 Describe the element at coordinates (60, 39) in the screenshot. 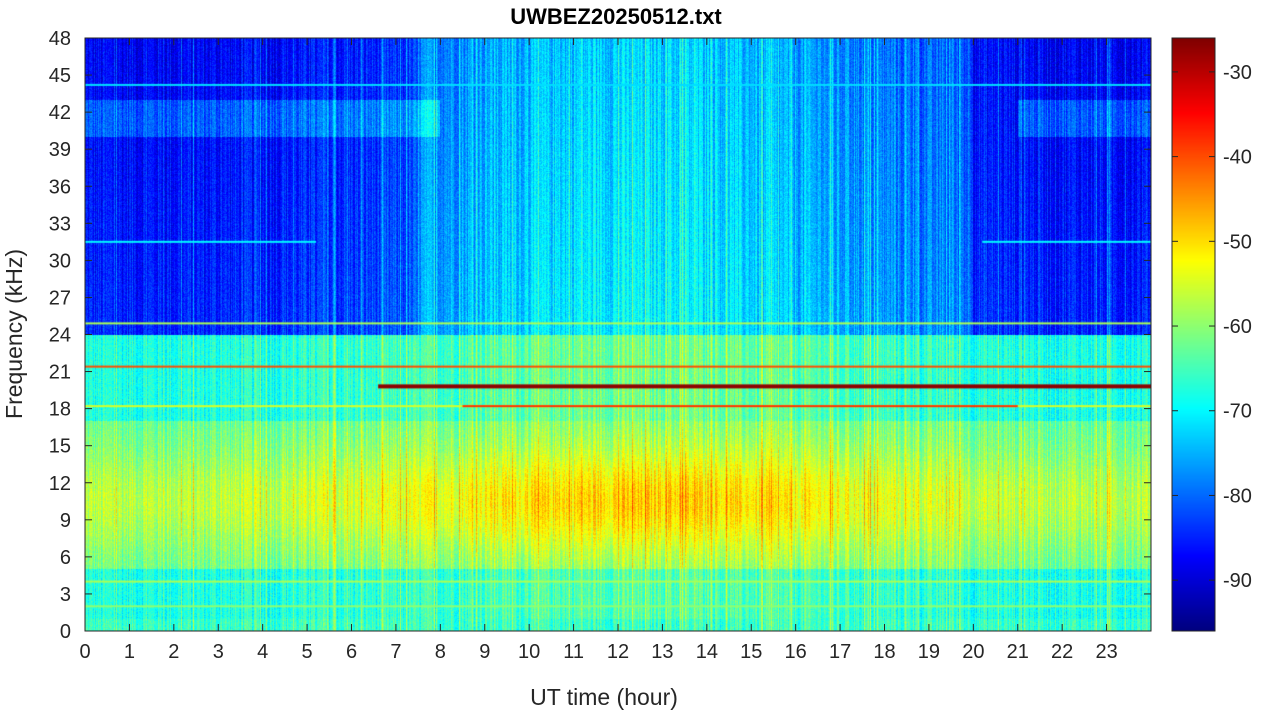

I see `y-tick-label: 48` at that location.